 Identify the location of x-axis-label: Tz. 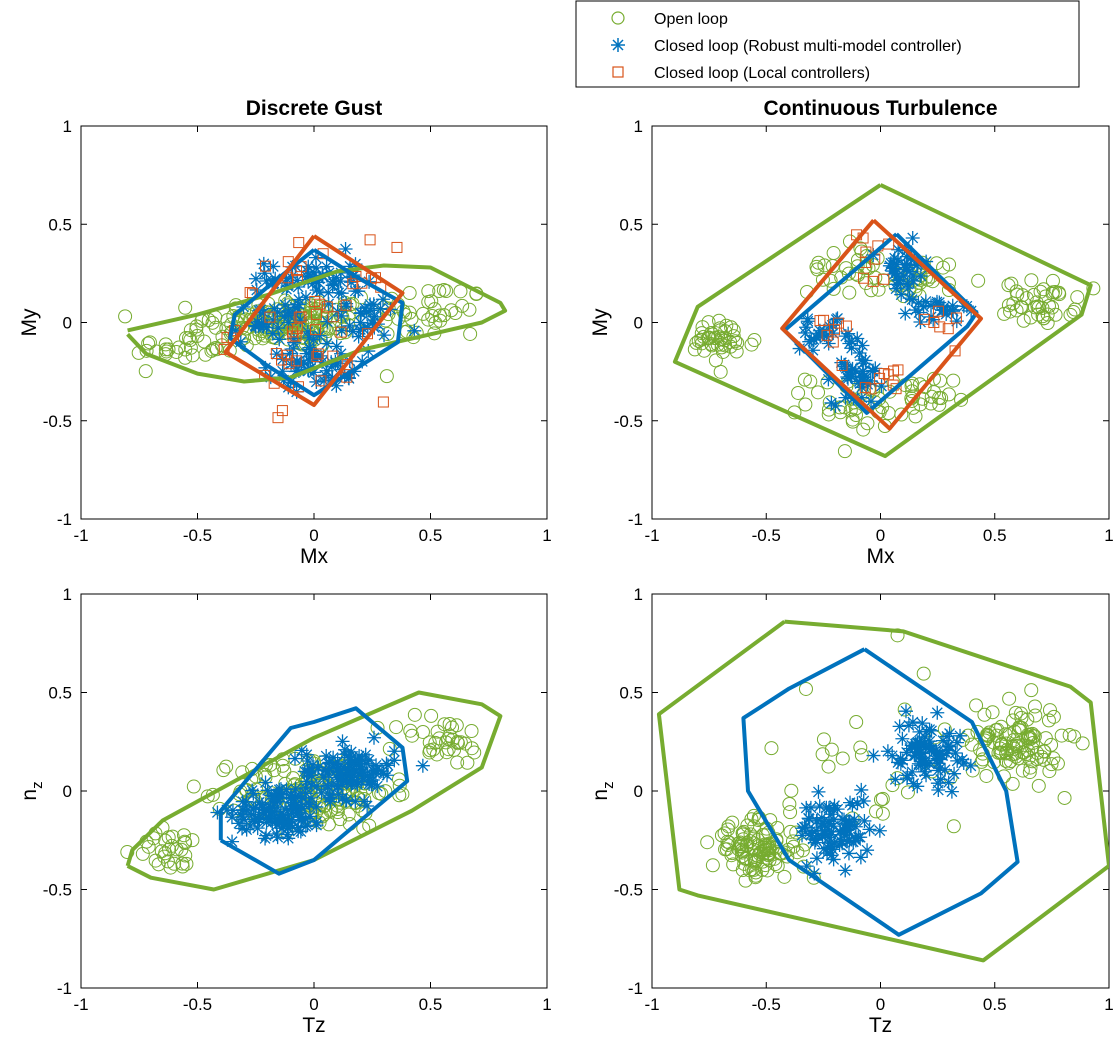
(880, 1025).